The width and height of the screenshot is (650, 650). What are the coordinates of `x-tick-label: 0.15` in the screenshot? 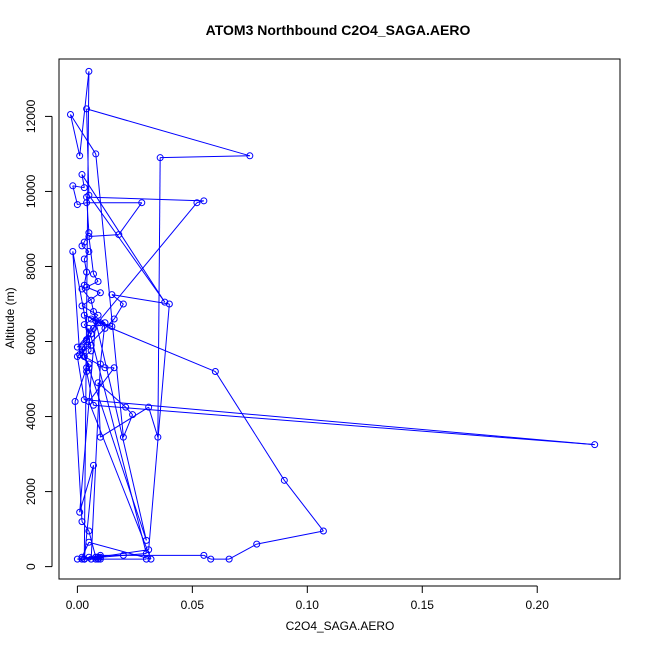 It's located at (423, 605).